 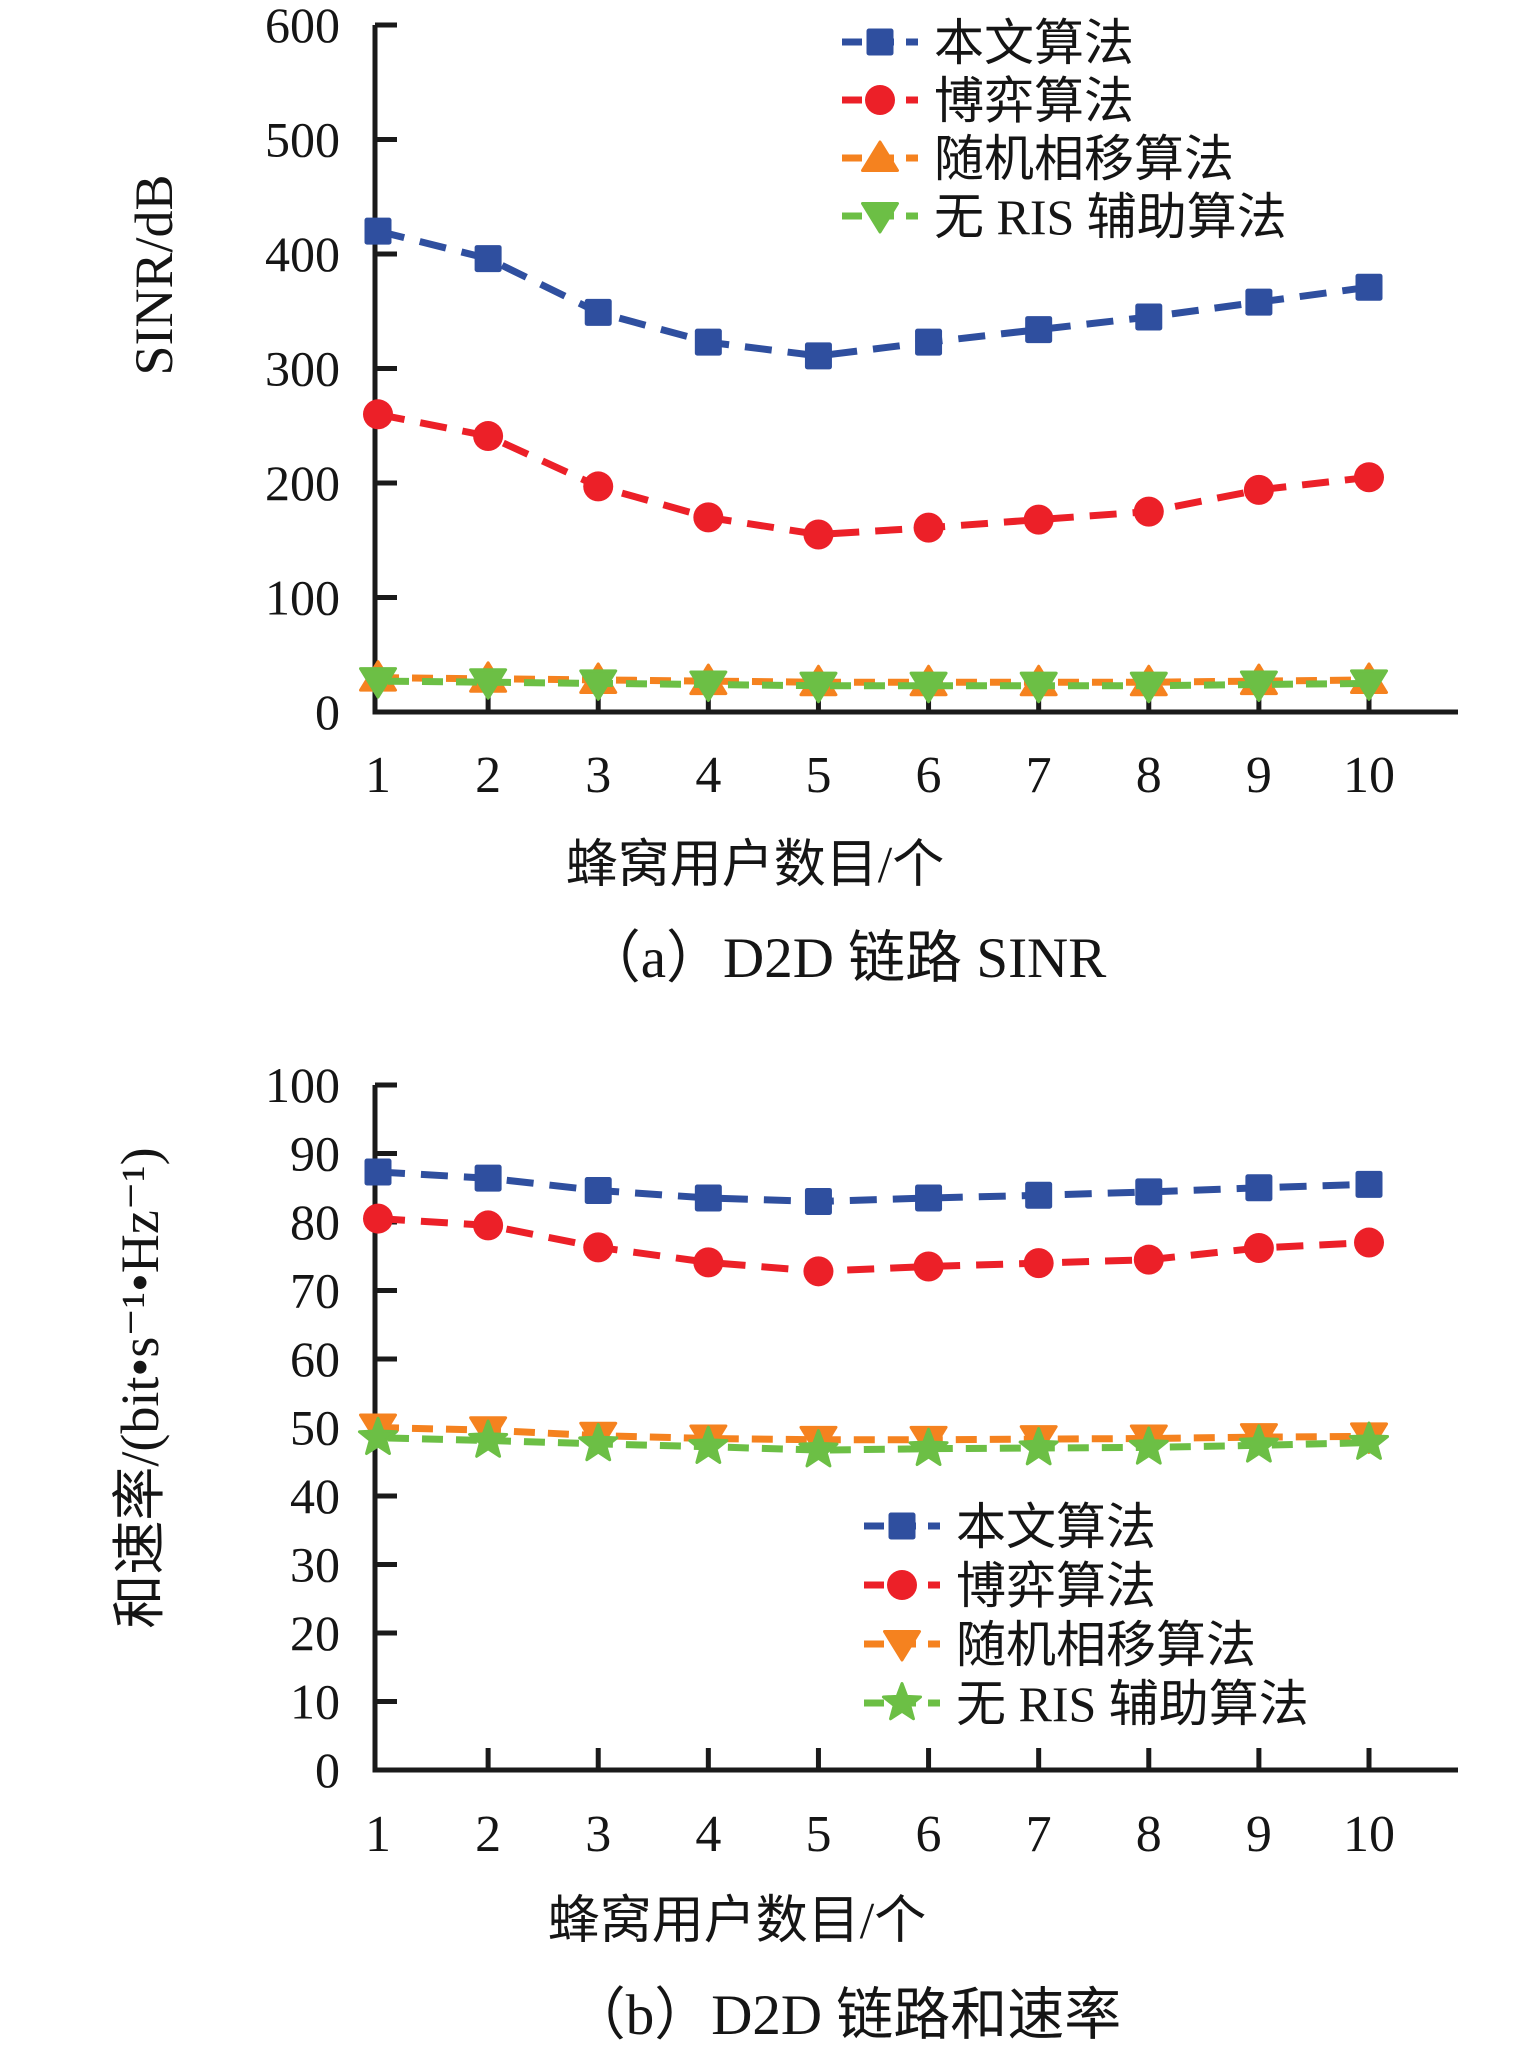 What do you see at coordinates (873, 1442) in the screenshot?
I see `chart-b-series-3-line` at bounding box center [873, 1442].